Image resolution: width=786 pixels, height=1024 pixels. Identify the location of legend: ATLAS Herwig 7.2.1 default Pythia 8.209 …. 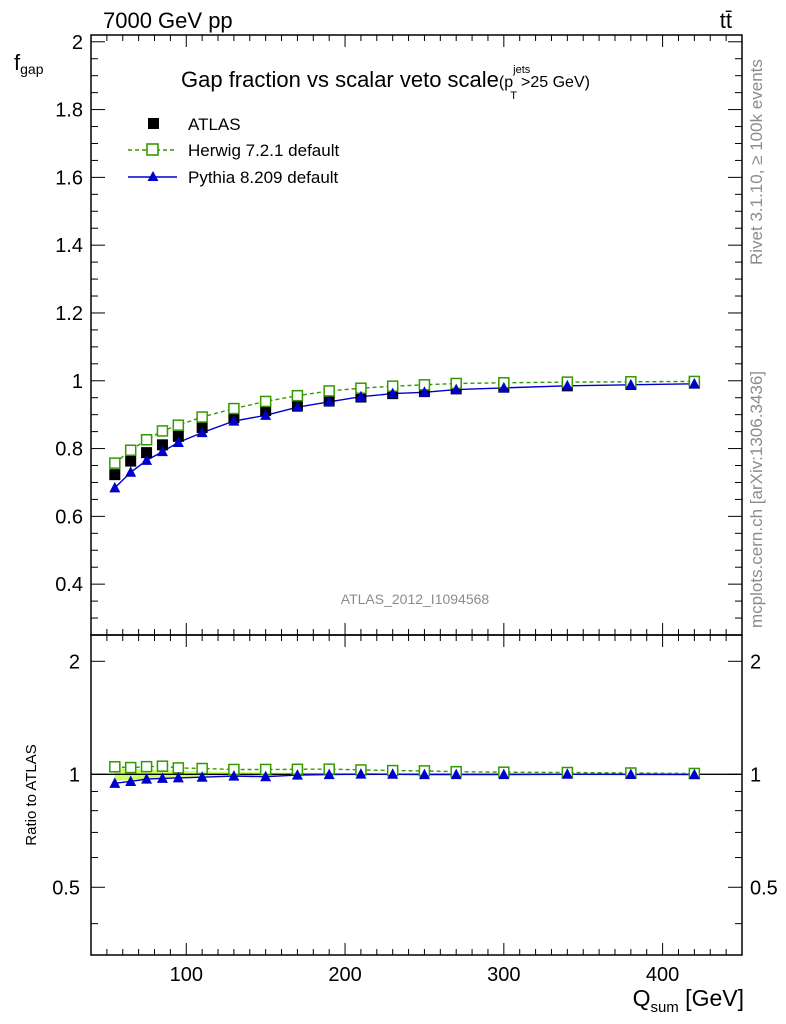
(233, 151).